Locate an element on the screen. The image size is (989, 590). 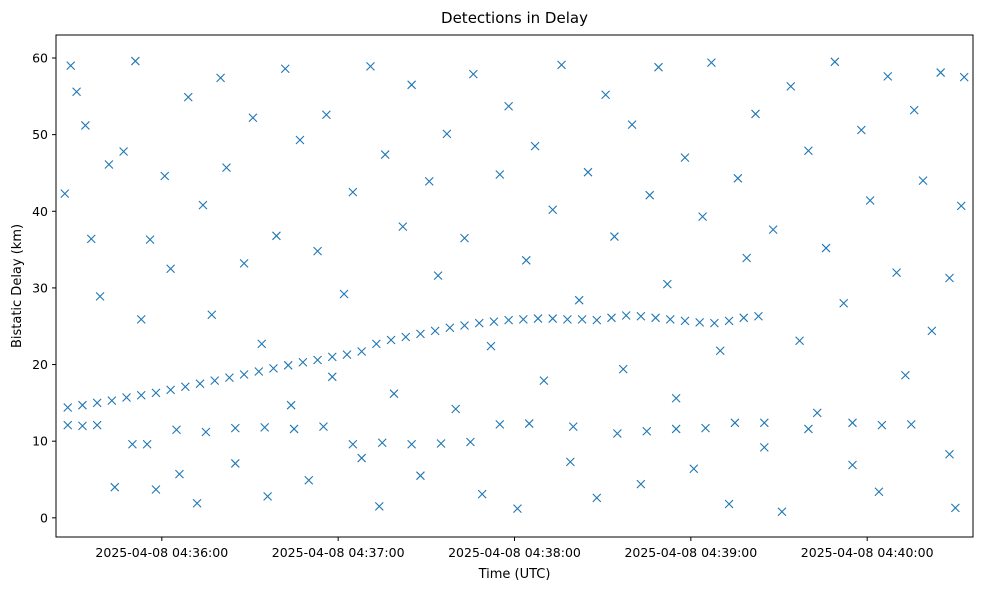
x-tick-label: 2025-04-08 04:39:00 is located at coordinates (690, 552).